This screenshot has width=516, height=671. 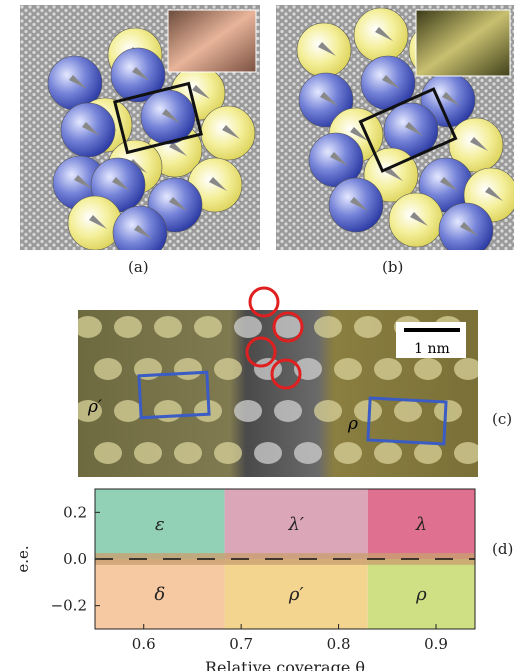 I want to click on panel-d-label: (d), so click(x=503, y=549).